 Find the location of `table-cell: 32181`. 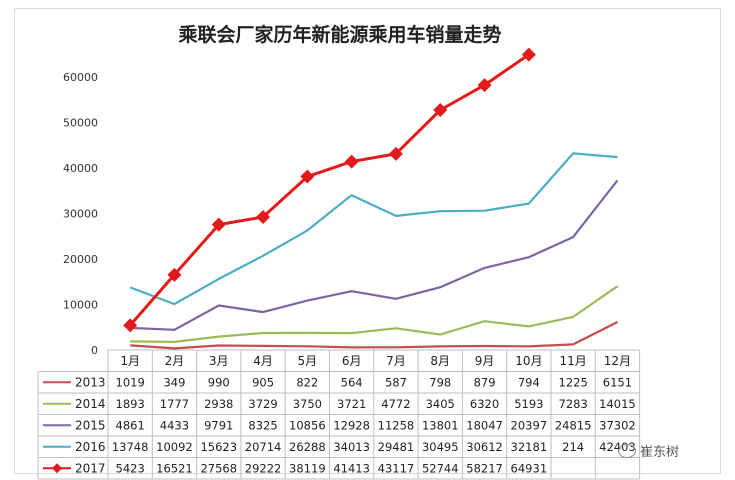

table-cell: 32181 is located at coordinates (529, 447).